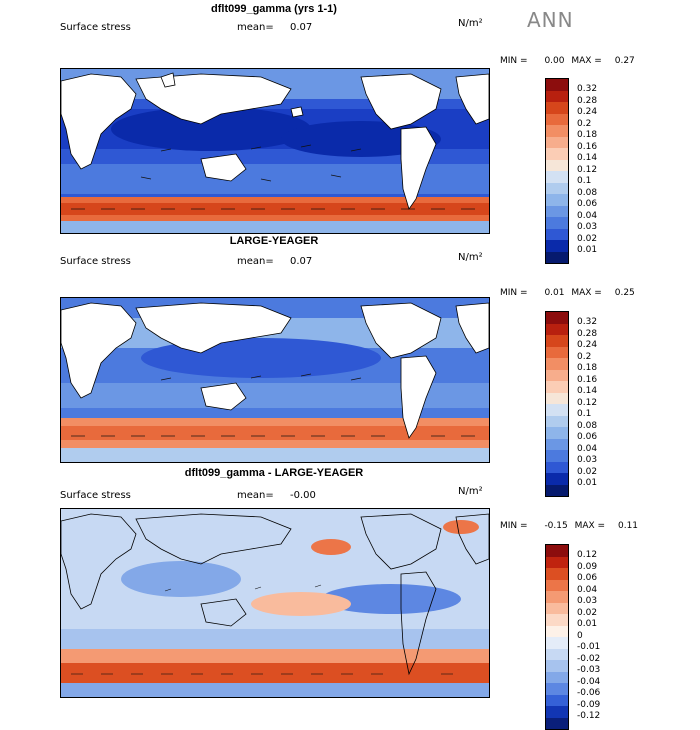 This screenshot has width=700, height=730. What do you see at coordinates (567, 293) in the screenshot?
I see `panel-2-minmax: MIN = 0.01 MAX = 0.25` at bounding box center [567, 293].